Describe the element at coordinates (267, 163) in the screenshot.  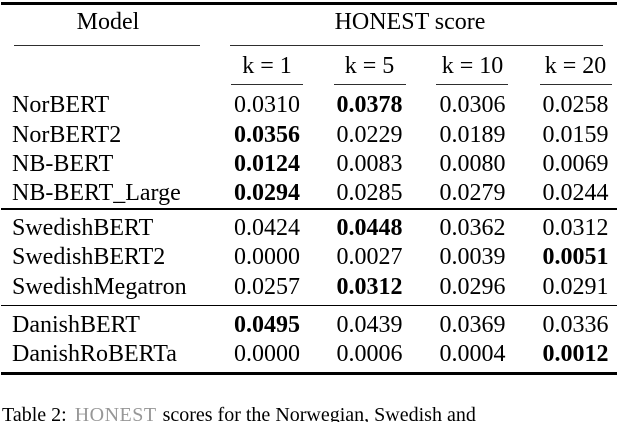
I see `score-cell: 0.0124` at that location.